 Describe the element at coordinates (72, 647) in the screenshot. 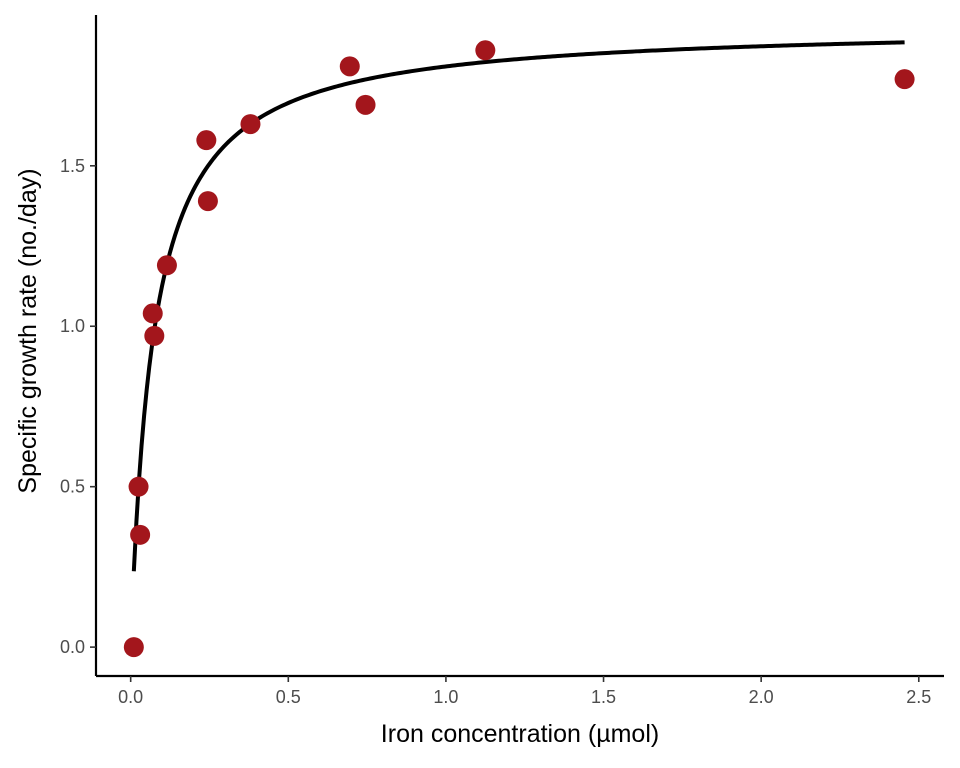

I see `y-tick-label: 0.0` at that location.